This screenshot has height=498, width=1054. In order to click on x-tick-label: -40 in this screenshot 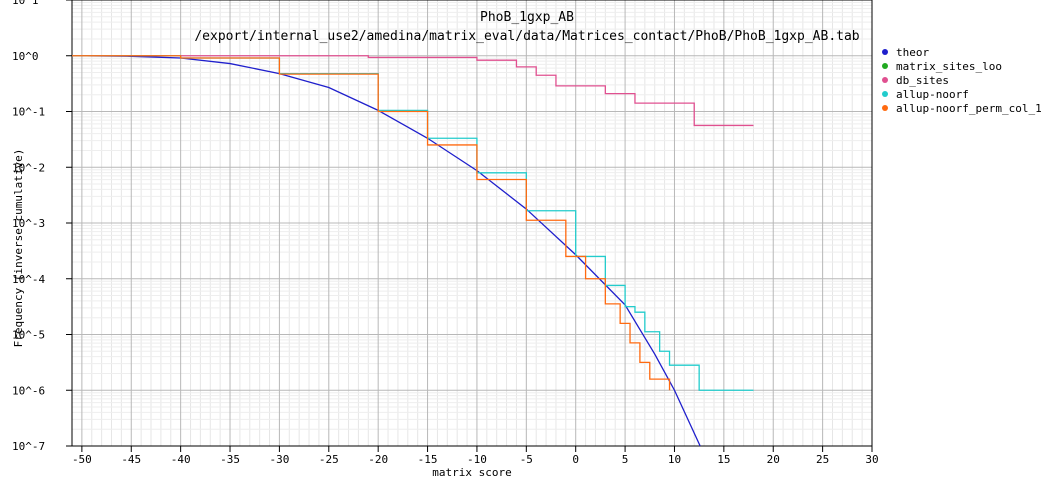, I will do `click(181, 459)`.